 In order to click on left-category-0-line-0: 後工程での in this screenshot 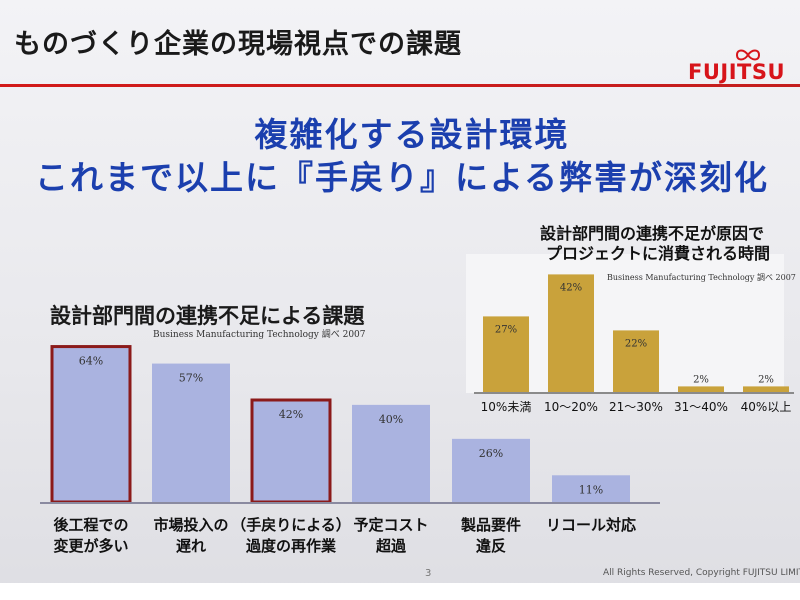, I will do `click(90, 525)`.